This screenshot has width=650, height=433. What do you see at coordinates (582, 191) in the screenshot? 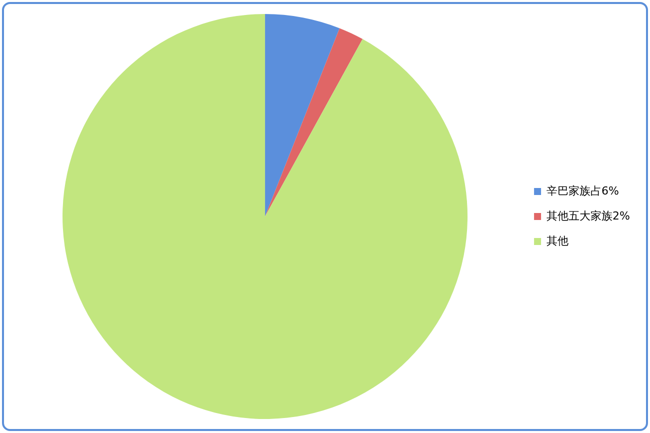
I see `legend-label: 辛巴家族占6%` at bounding box center [582, 191].